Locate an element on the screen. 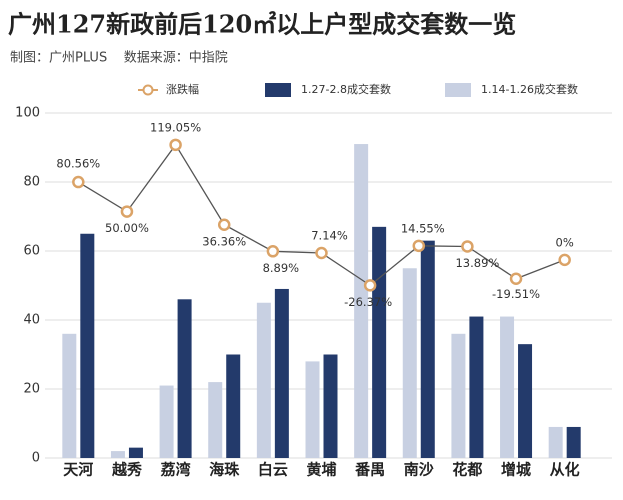  legend-label: 1.14-1.26成交套数 is located at coordinates (529, 89).